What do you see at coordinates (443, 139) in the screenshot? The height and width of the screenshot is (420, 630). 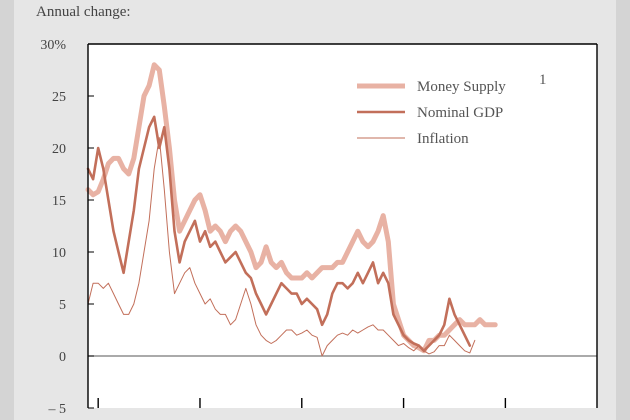 I see `legend-label-inflation: Inflation` at bounding box center [443, 139].